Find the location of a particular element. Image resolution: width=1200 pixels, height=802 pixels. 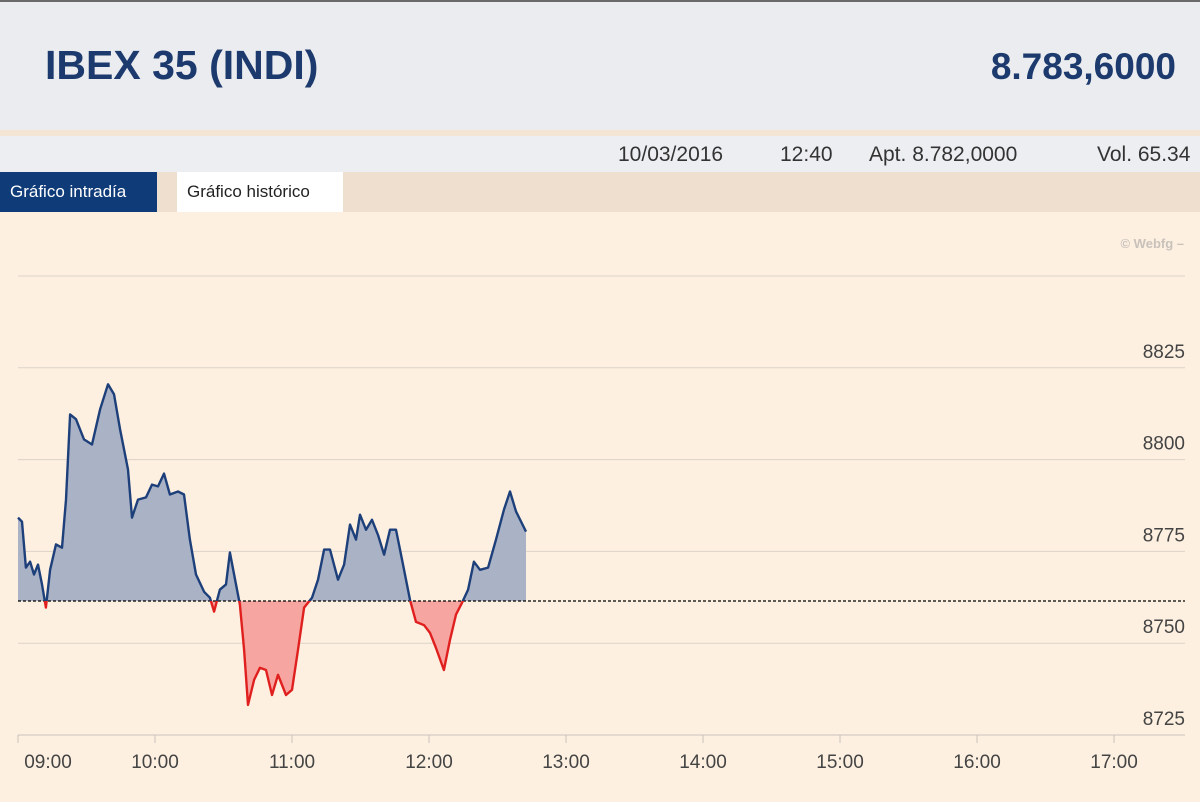

x-tick-label: 10:00 is located at coordinates (155, 762).